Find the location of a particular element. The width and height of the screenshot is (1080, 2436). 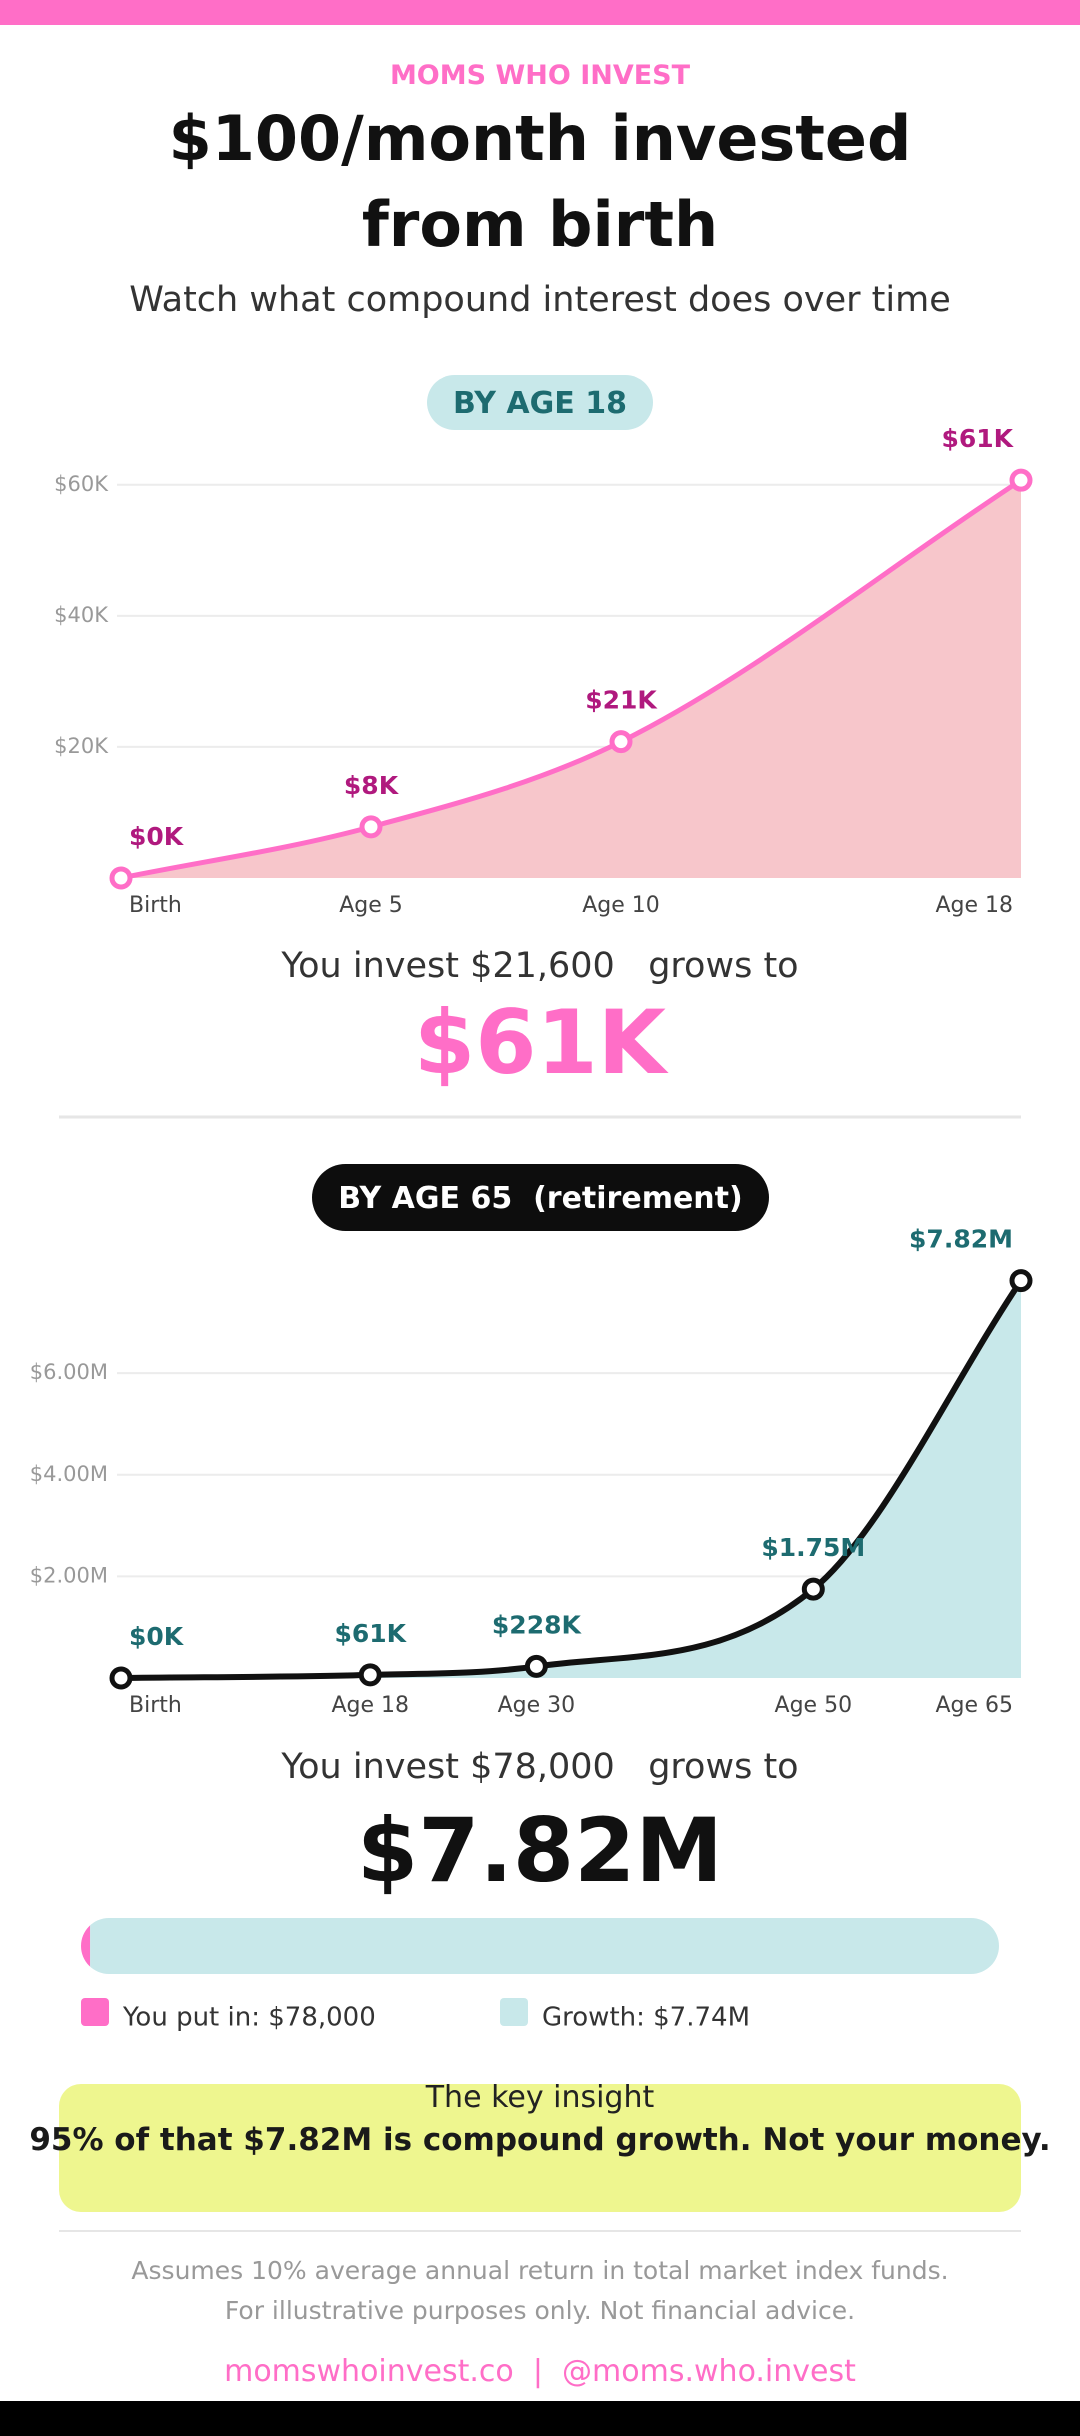

title: $100/month invested from birth is located at coordinates (540, 181).